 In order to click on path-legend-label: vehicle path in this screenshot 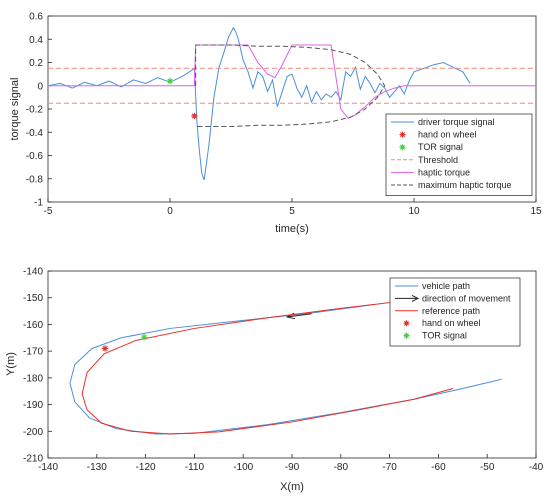, I will do `click(446, 286)`.